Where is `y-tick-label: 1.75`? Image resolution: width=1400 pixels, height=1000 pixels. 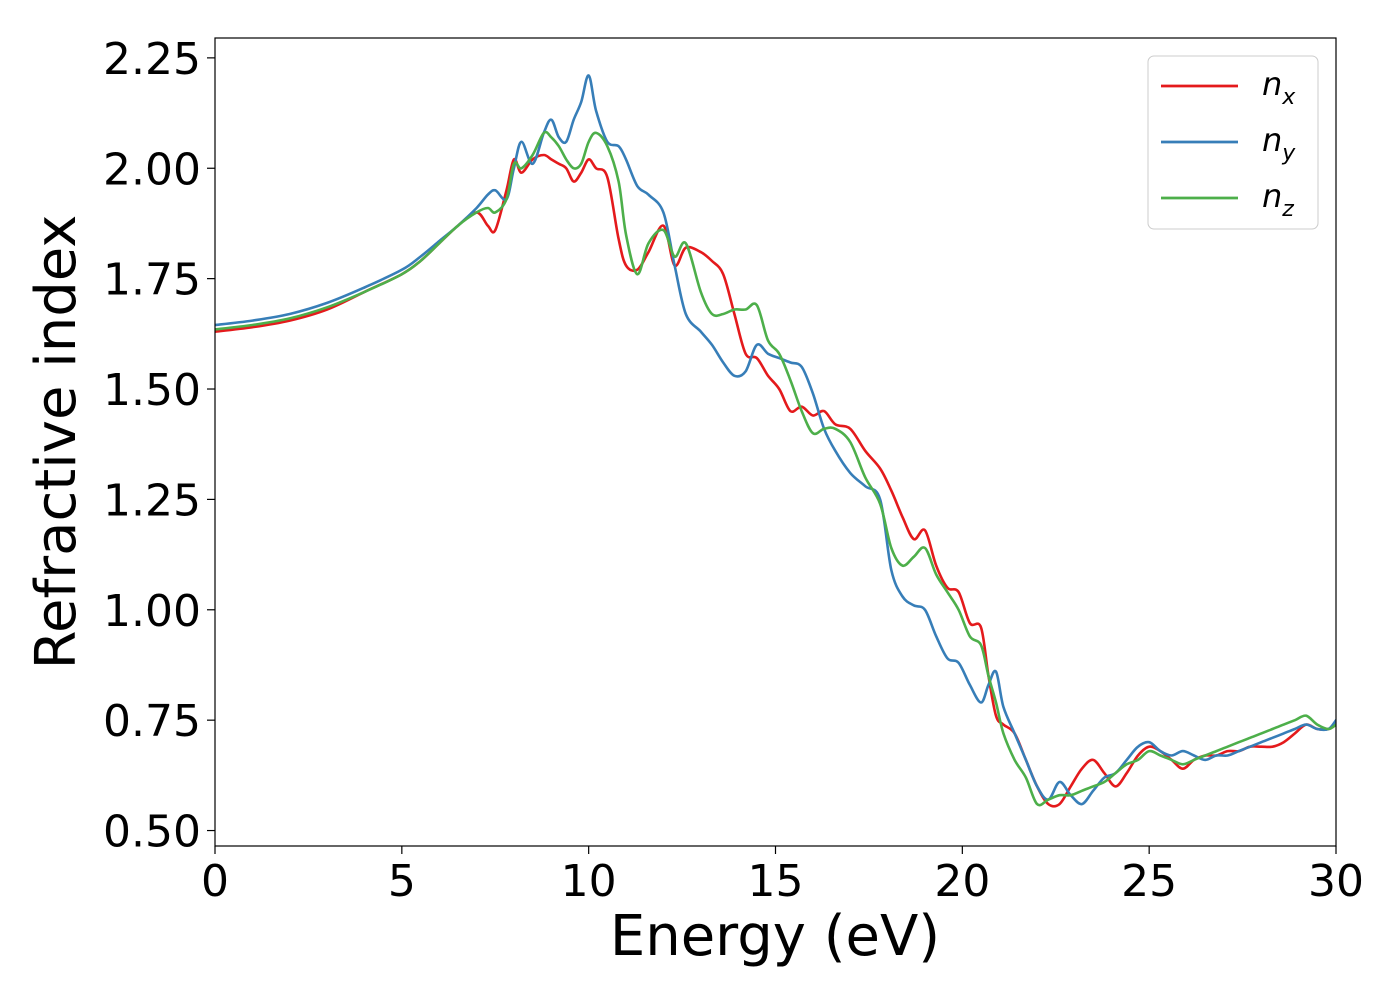 y-tick-label: 1.75 is located at coordinates (152, 280).